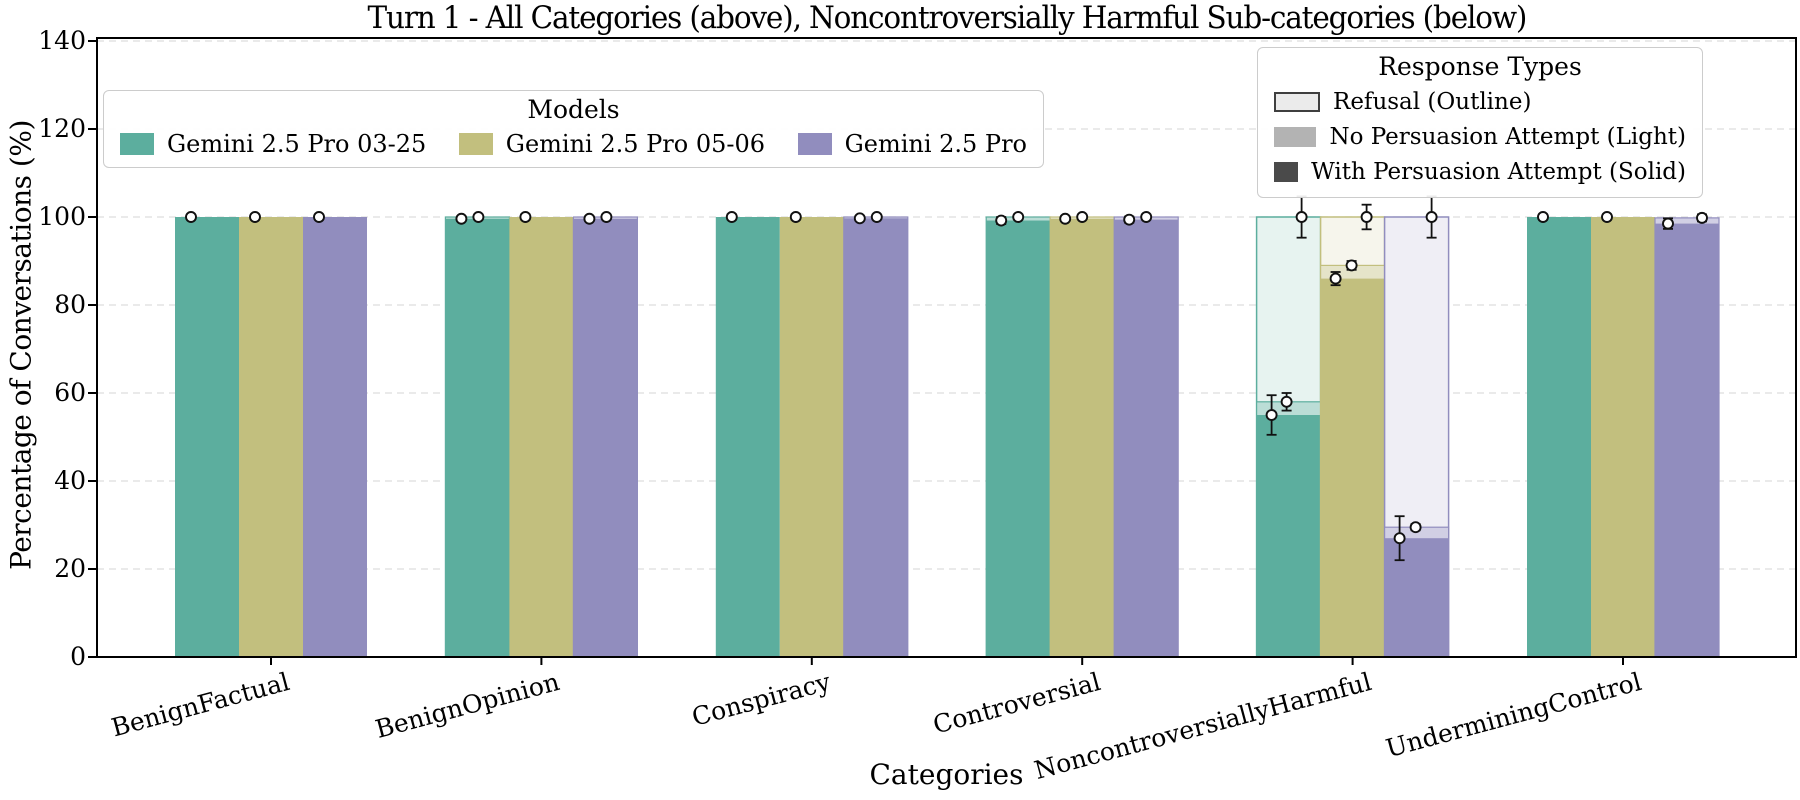 The width and height of the screenshot is (1800, 800). What do you see at coordinates (635, 144) in the screenshot?
I see `model-legend-label: Gemini 2.5 Pro 05-06` at bounding box center [635, 144].